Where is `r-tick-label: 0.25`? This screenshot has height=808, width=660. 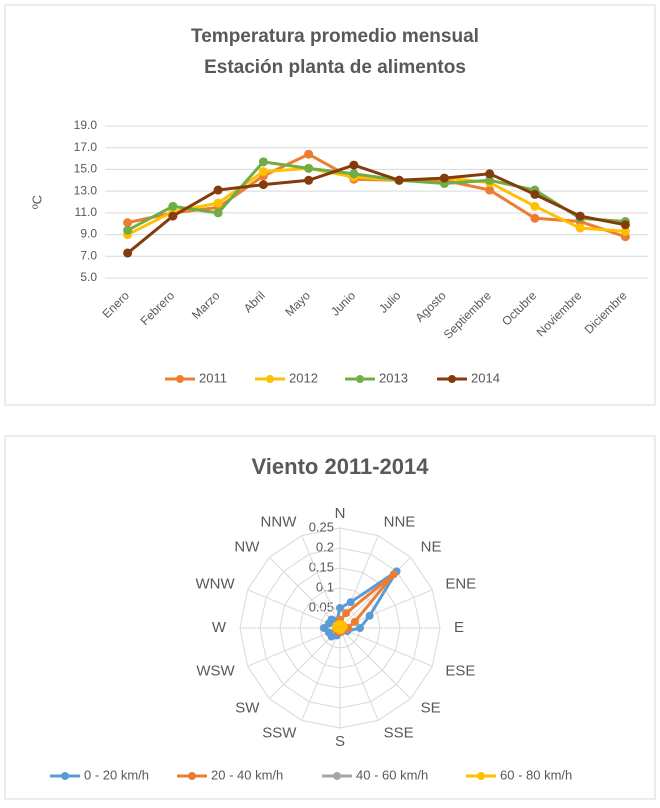 r-tick-label: 0.25 is located at coordinates (321, 526).